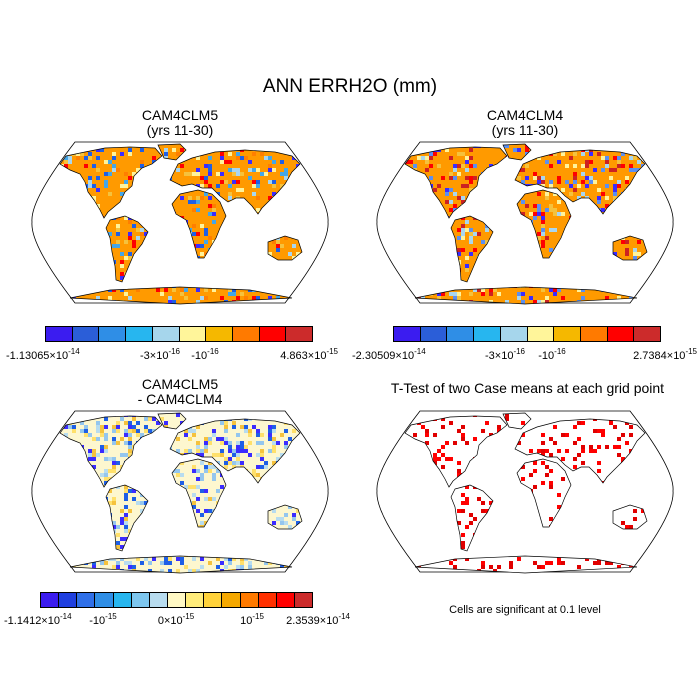 The width and height of the screenshot is (700, 700). What do you see at coordinates (139, 334) in the screenshot?
I see `colorbar-swatch` at bounding box center [139, 334].